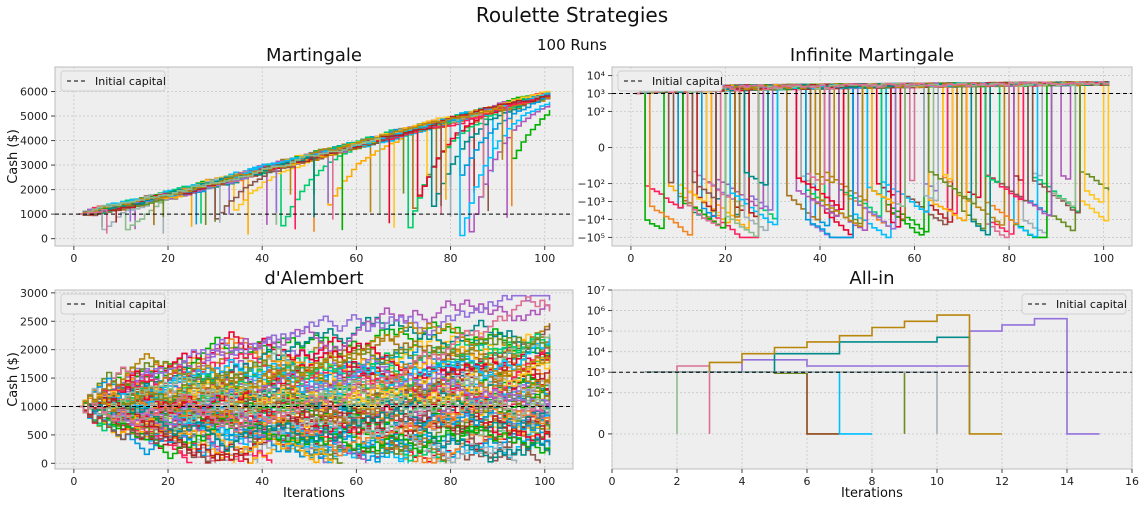 The width and height of the screenshot is (1144, 511). I want to click on y-tick-label: 1500, so click(34, 378).